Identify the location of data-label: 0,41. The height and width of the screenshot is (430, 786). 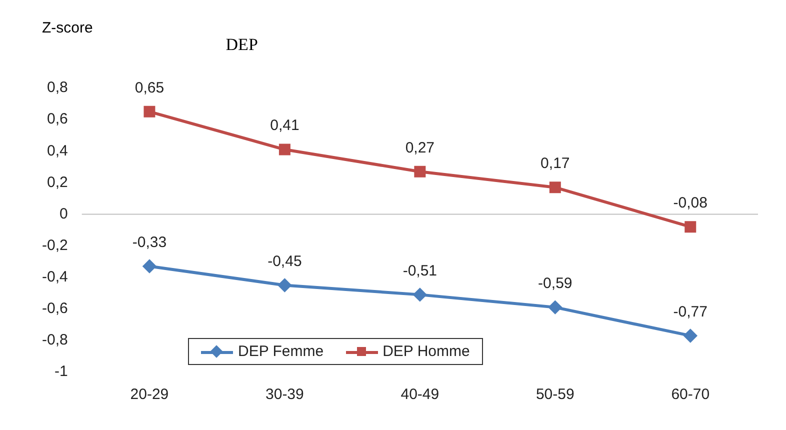
(285, 125).